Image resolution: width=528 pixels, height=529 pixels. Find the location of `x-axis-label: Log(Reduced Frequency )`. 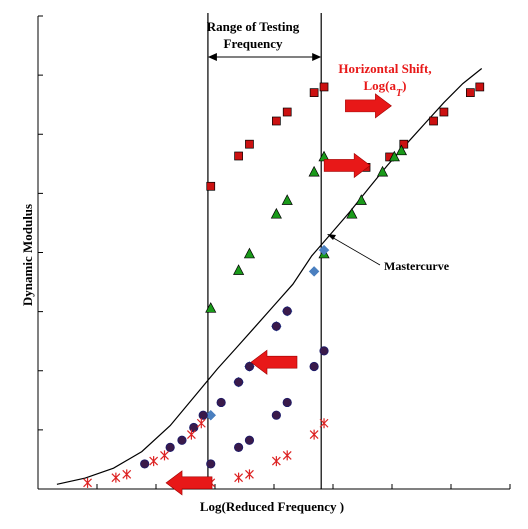

x-axis-label: Log(Reduced Frequency ) is located at coordinates (272, 506).